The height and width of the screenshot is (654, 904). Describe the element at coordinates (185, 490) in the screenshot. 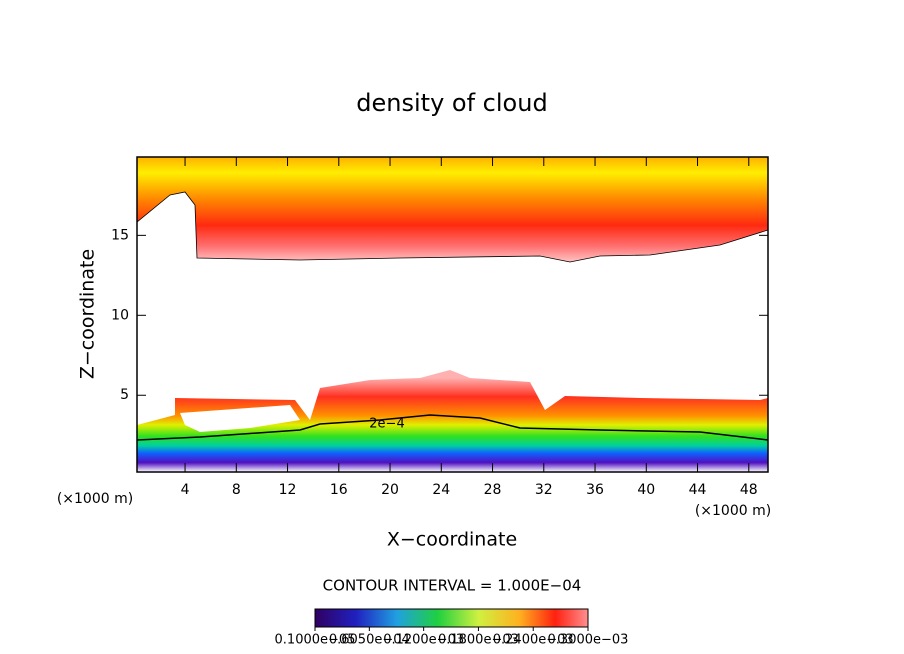

I see `x-tick-label: 4` at that location.